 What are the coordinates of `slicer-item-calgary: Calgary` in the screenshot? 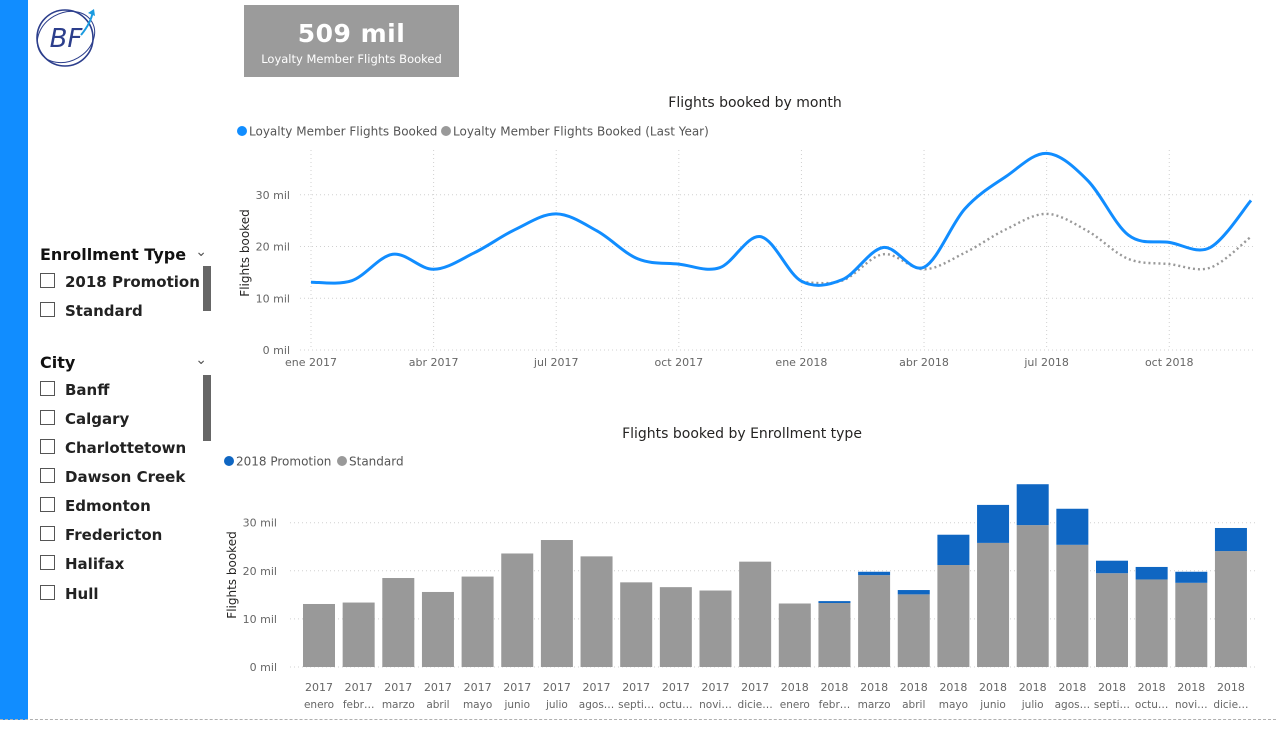 It's located at (84, 419).